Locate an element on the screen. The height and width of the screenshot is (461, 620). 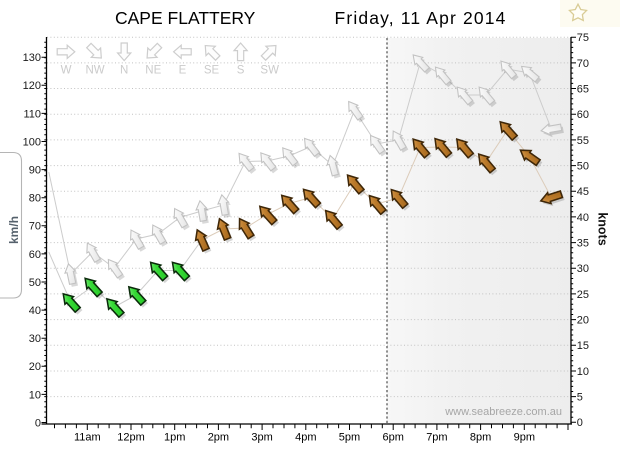
svg-text: 5pm is located at coordinates (349, 438).